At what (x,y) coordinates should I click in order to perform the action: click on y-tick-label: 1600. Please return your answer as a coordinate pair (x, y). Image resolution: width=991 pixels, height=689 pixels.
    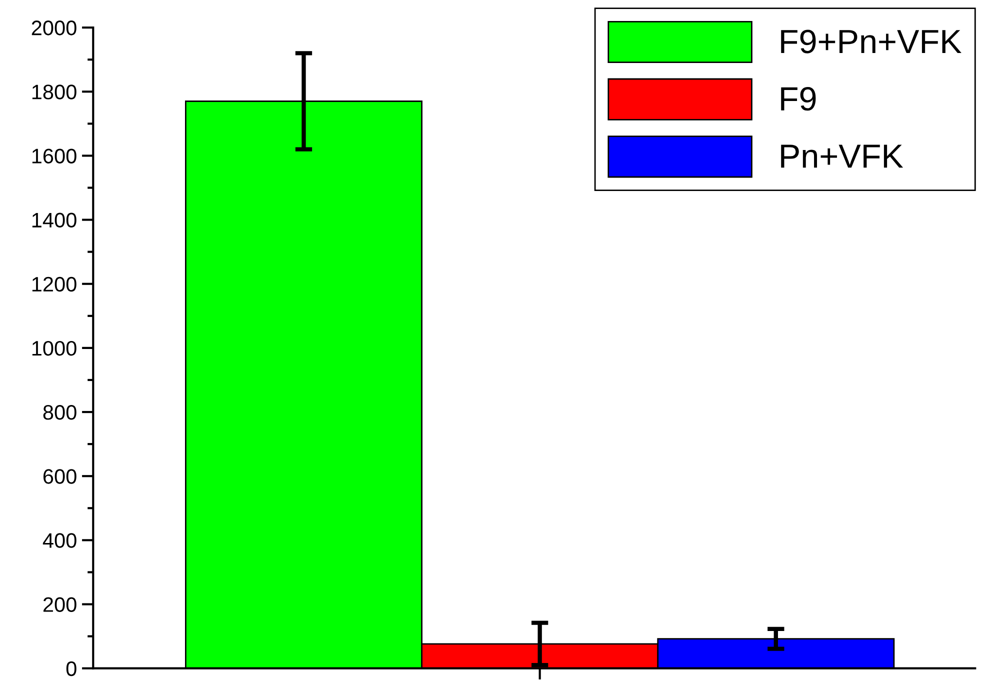
    Looking at the image, I should click on (54, 156).